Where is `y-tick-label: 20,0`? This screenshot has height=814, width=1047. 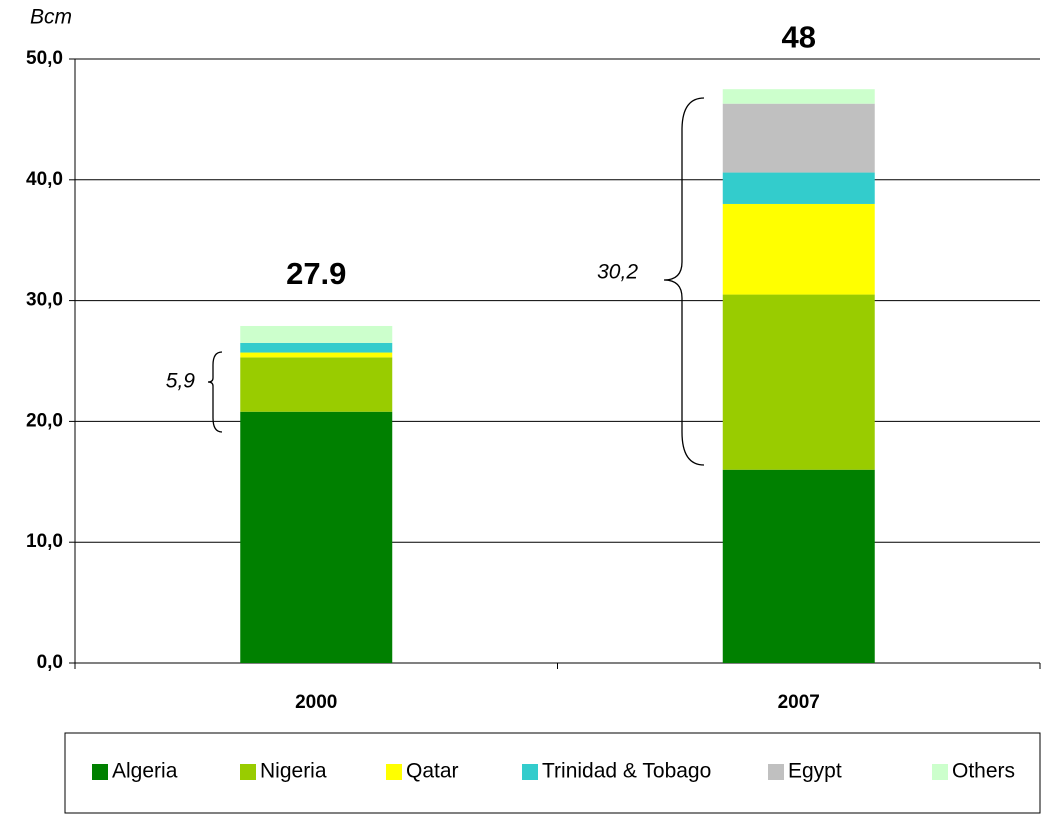
y-tick-label: 20,0 is located at coordinates (44, 420).